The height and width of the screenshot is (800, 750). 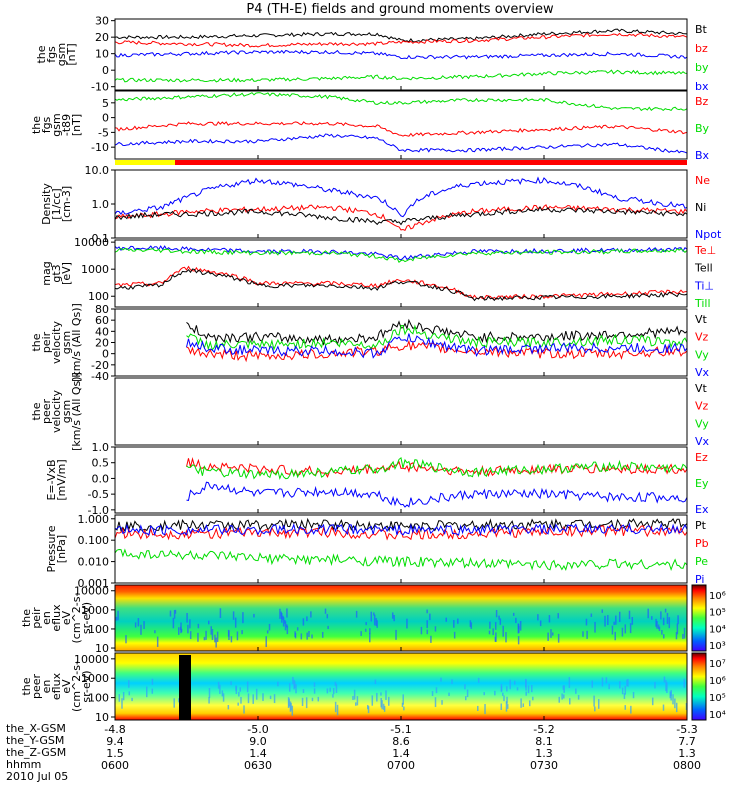 What do you see at coordinates (717, 664) in the screenshot?
I see `colorbar-tick: 10⁷` at bounding box center [717, 664].